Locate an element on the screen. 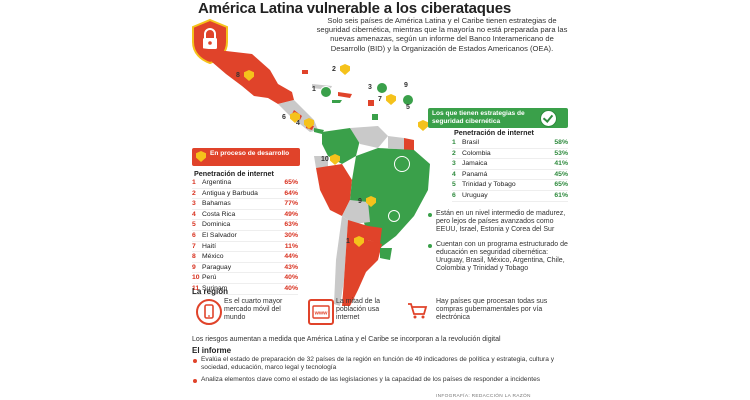 The height and width of the screenshot is (400, 750). argentina-region is located at coordinates (362, 263).